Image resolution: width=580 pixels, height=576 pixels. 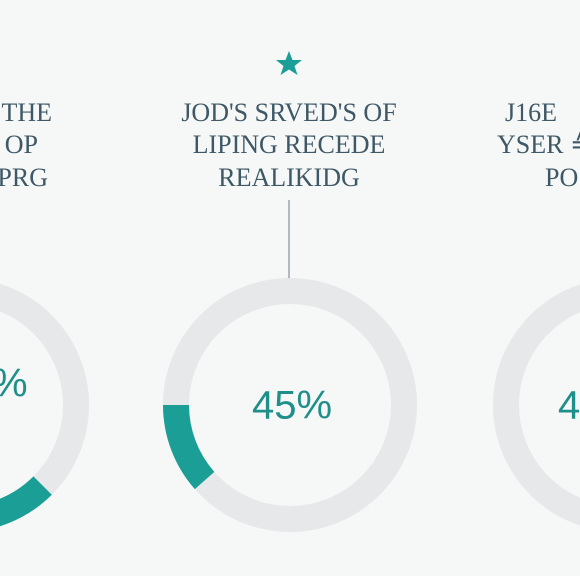 What do you see at coordinates (531, 112) in the screenshot?
I see `title-line: J16E` at bounding box center [531, 112].